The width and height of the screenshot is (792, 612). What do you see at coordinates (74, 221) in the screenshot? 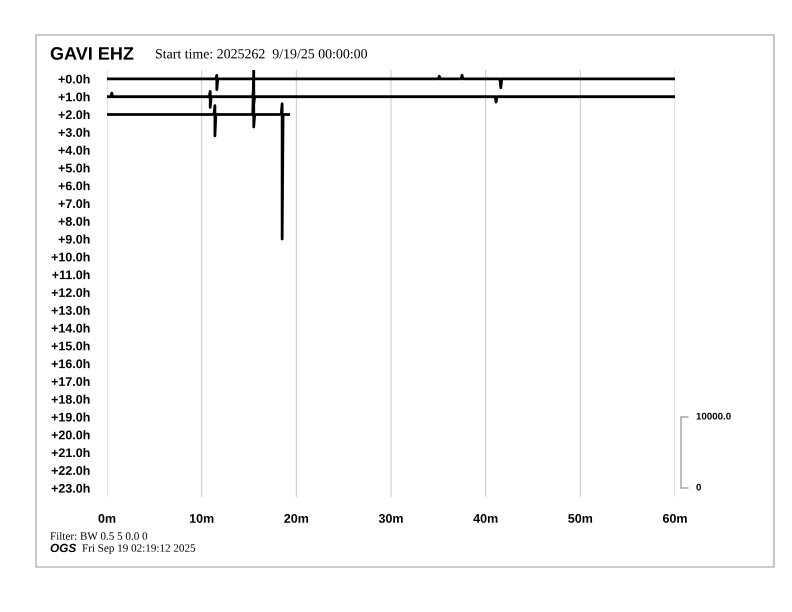
I see `y-tick-label: +8.0h` at bounding box center [74, 221].